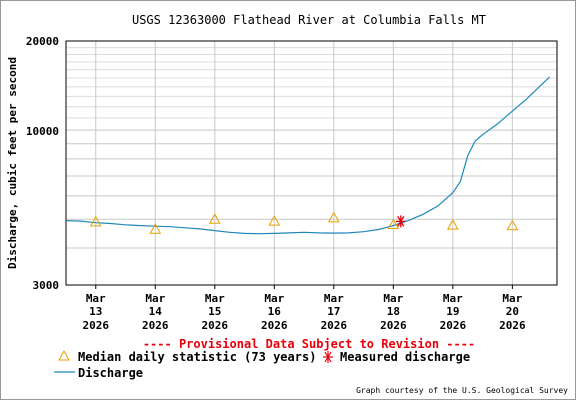 The height and width of the screenshot is (401, 576). I want to click on measured-marker, so click(400, 221).